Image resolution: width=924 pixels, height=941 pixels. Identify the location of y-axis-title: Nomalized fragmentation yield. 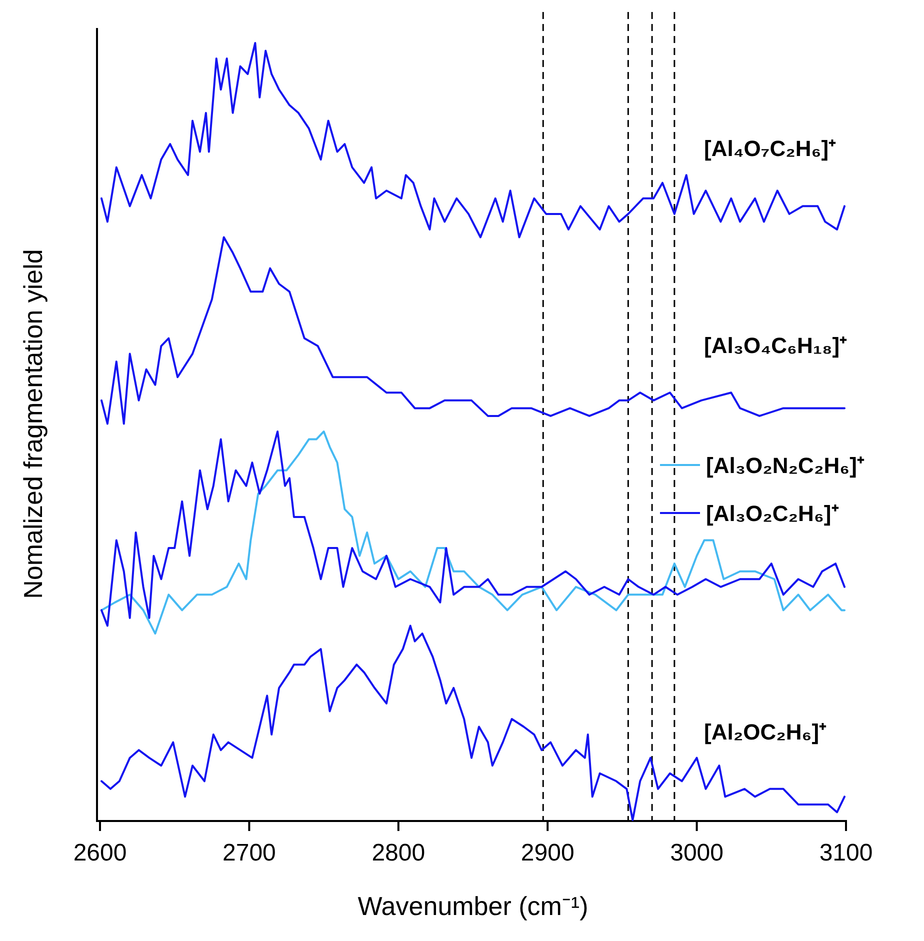
(33, 424).